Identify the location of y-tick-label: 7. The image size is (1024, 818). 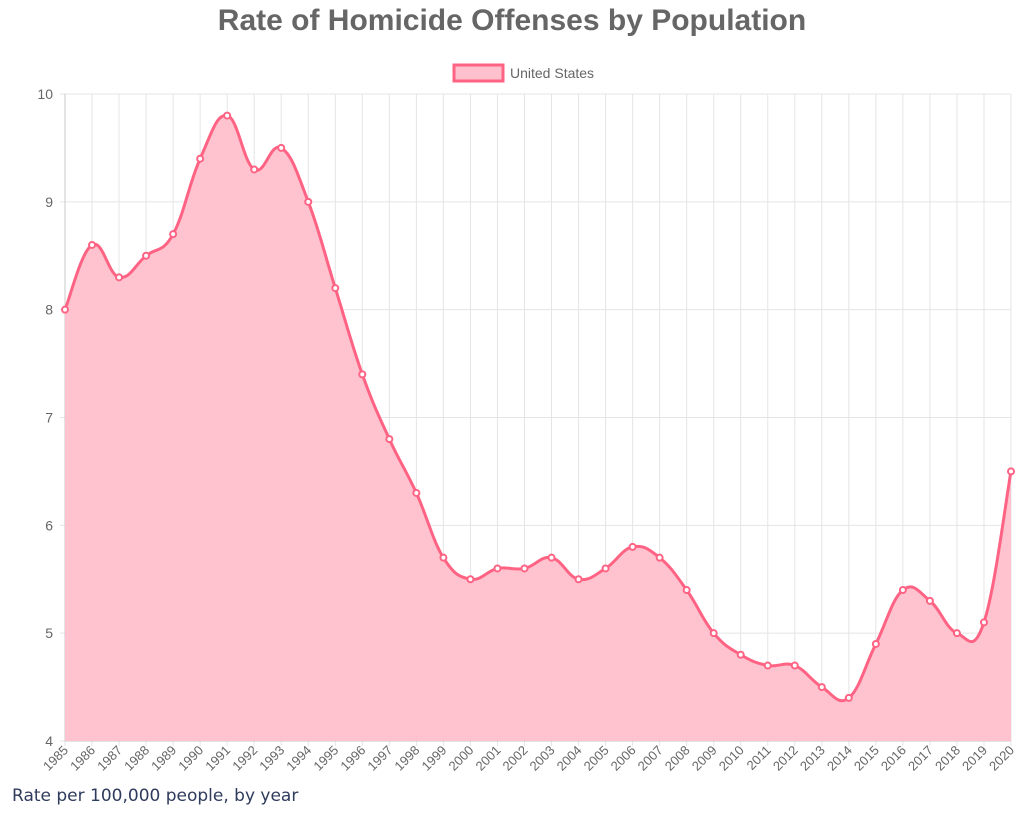
(49, 418).